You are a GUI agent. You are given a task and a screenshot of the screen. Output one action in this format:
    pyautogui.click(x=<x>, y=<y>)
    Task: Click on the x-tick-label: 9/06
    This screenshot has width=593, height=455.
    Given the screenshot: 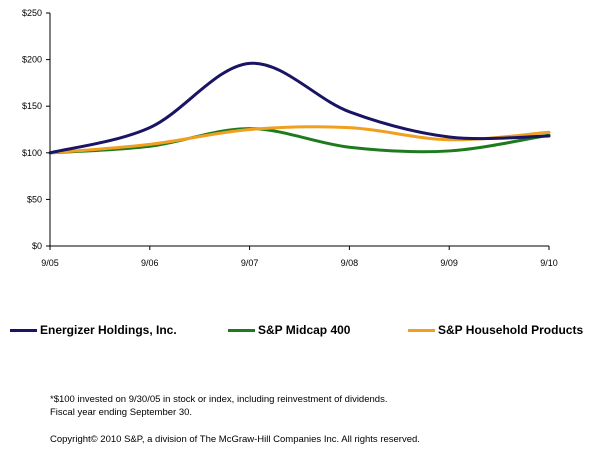 What is the action you would take?
    pyautogui.click(x=150, y=263)
    